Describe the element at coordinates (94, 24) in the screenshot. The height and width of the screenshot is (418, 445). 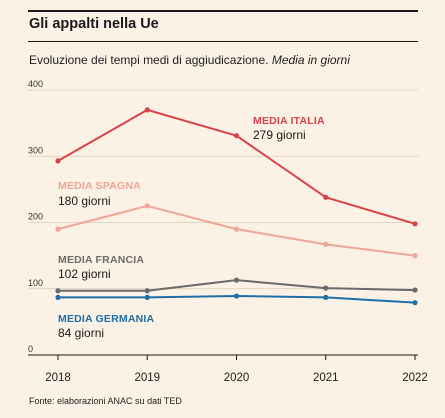
I see `chart-title: Gli appalti nella Ue` at that location.